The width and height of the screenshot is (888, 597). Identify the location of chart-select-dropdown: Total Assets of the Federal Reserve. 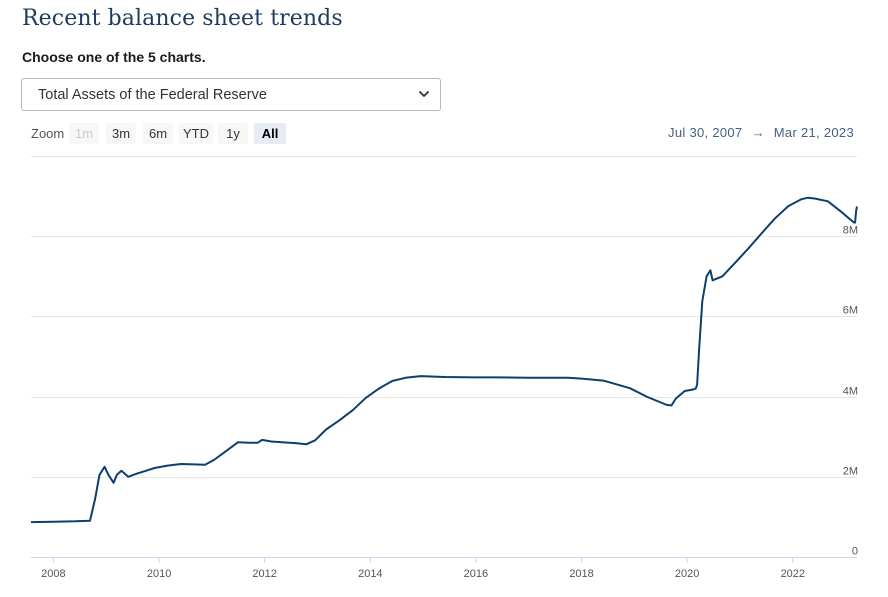
(231, 94).